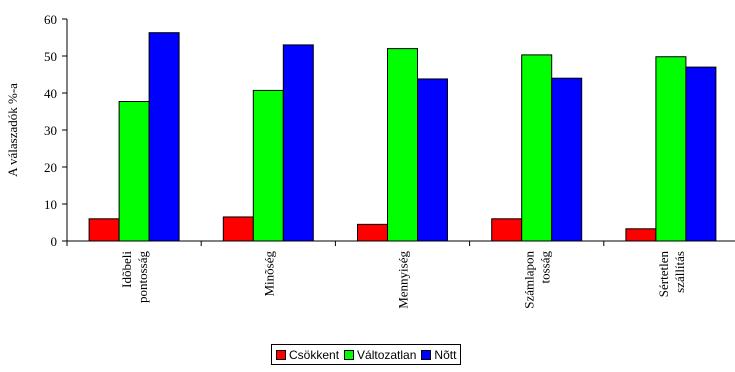 This screenshot has width=735, height=372. I want to click on x-tick-label-line: Idõbeli, so click(126, 269).